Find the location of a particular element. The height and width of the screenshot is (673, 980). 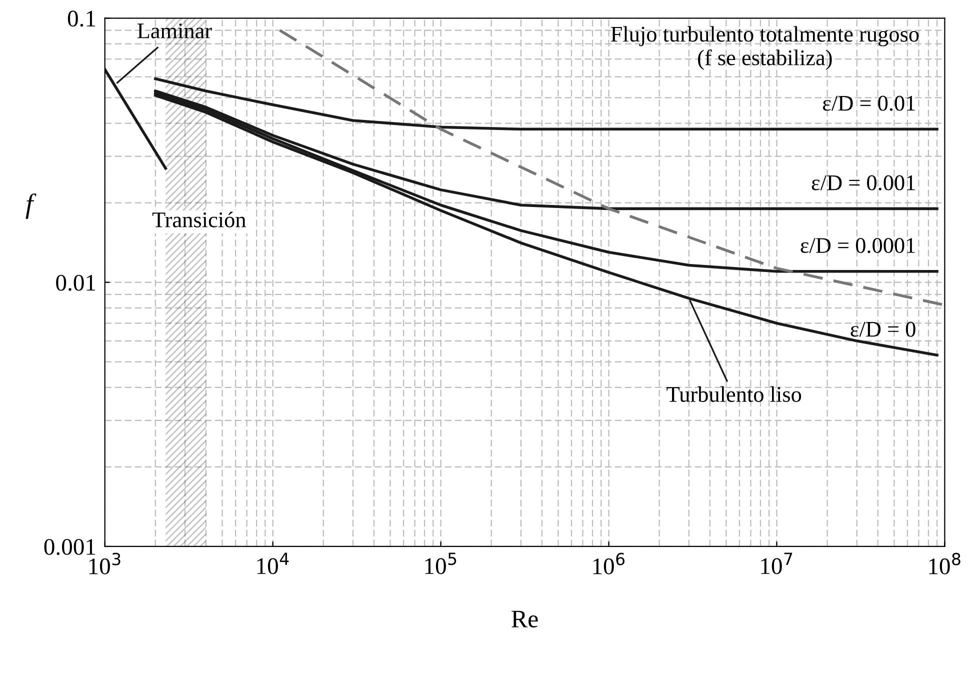

series-label: ε/D = 0.0001 is located at coordinates (857, 246).